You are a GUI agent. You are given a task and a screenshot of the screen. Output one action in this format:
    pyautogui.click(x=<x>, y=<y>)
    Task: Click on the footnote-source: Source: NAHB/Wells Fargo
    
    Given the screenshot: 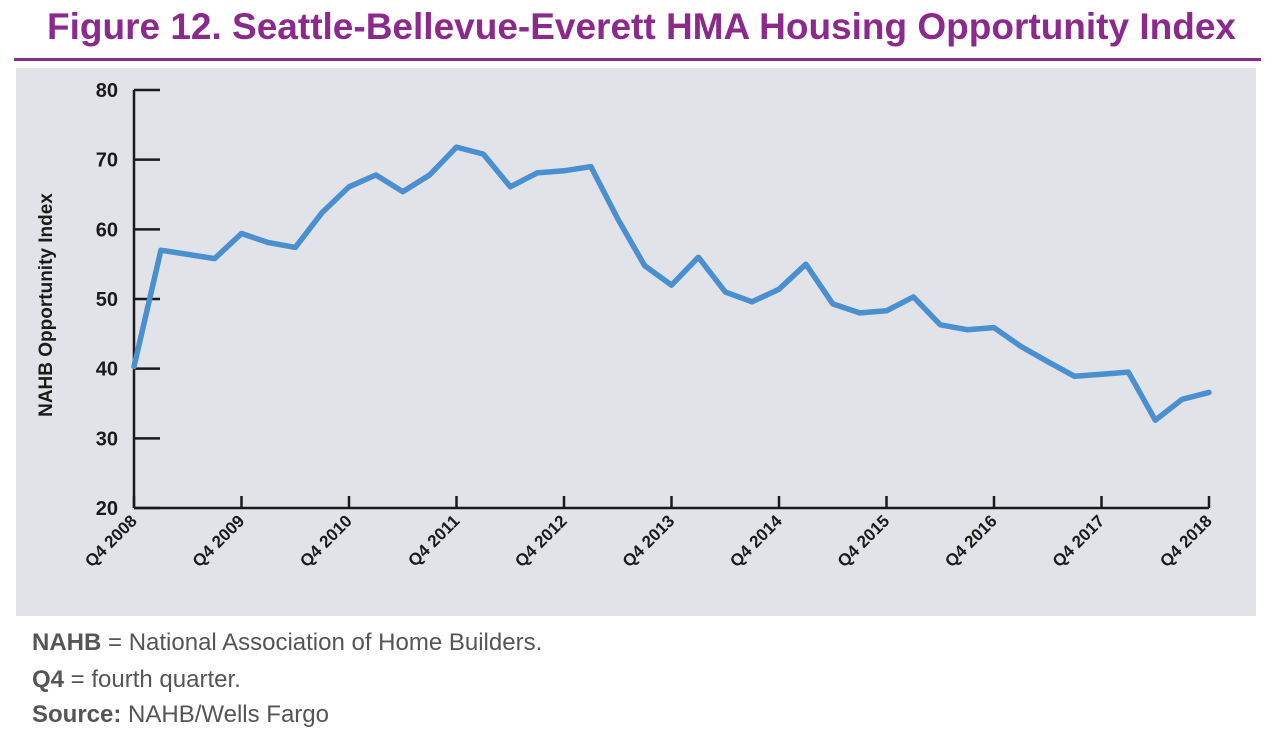 What is the action you would take?
    pyautogui.click(x=180, y=715)
    